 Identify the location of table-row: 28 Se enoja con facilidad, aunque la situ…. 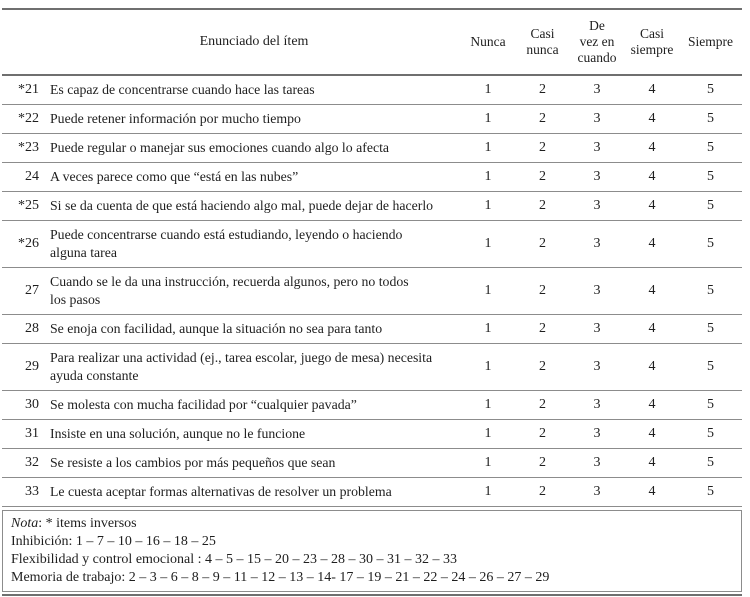
(372, 329).